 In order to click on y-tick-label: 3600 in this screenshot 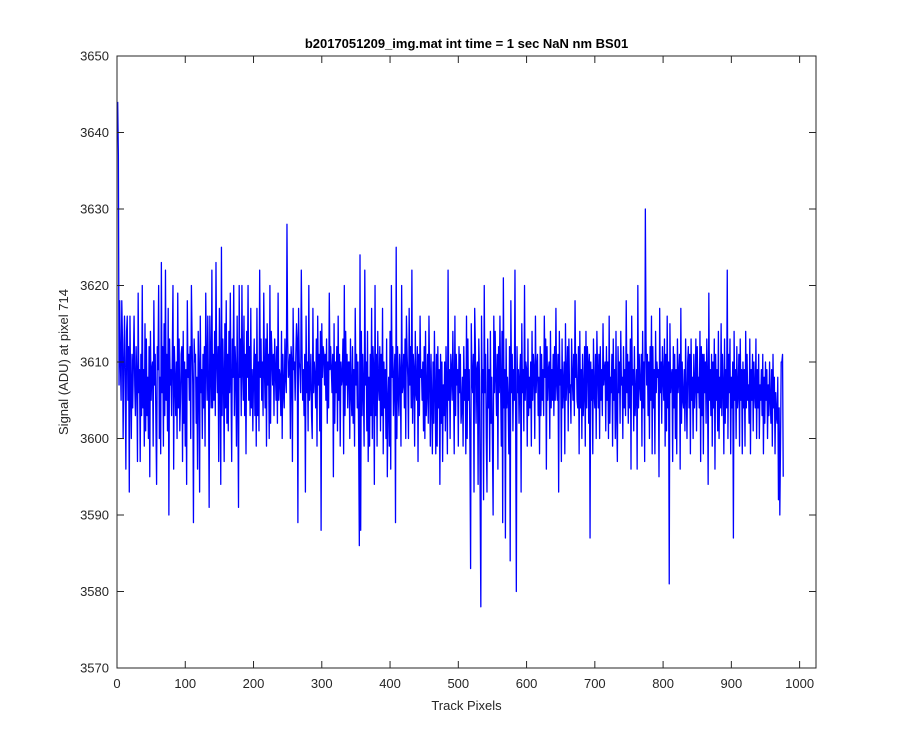, I will do `click(94, 438)`.